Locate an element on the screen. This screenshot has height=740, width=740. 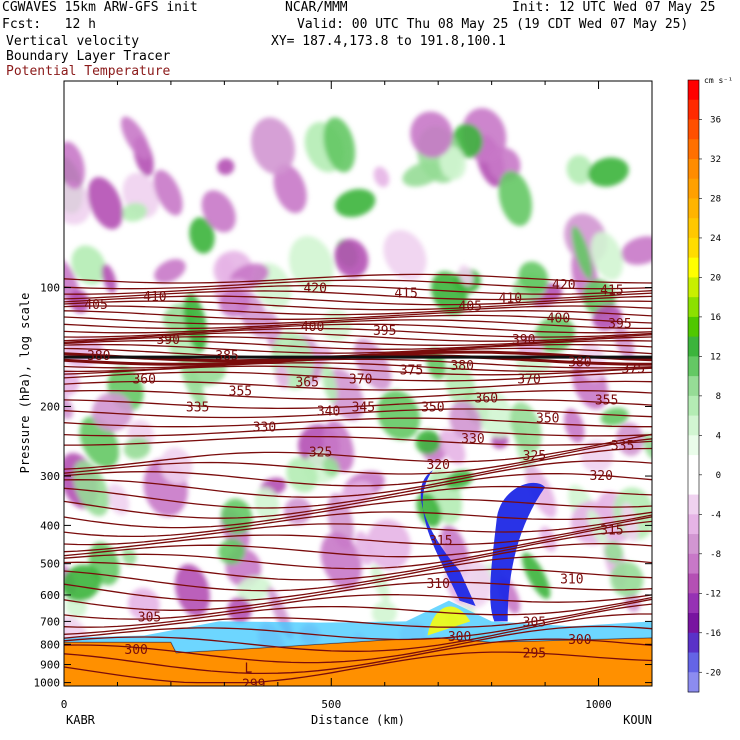
theta-label: 400 is located at coordinates (312, 327).